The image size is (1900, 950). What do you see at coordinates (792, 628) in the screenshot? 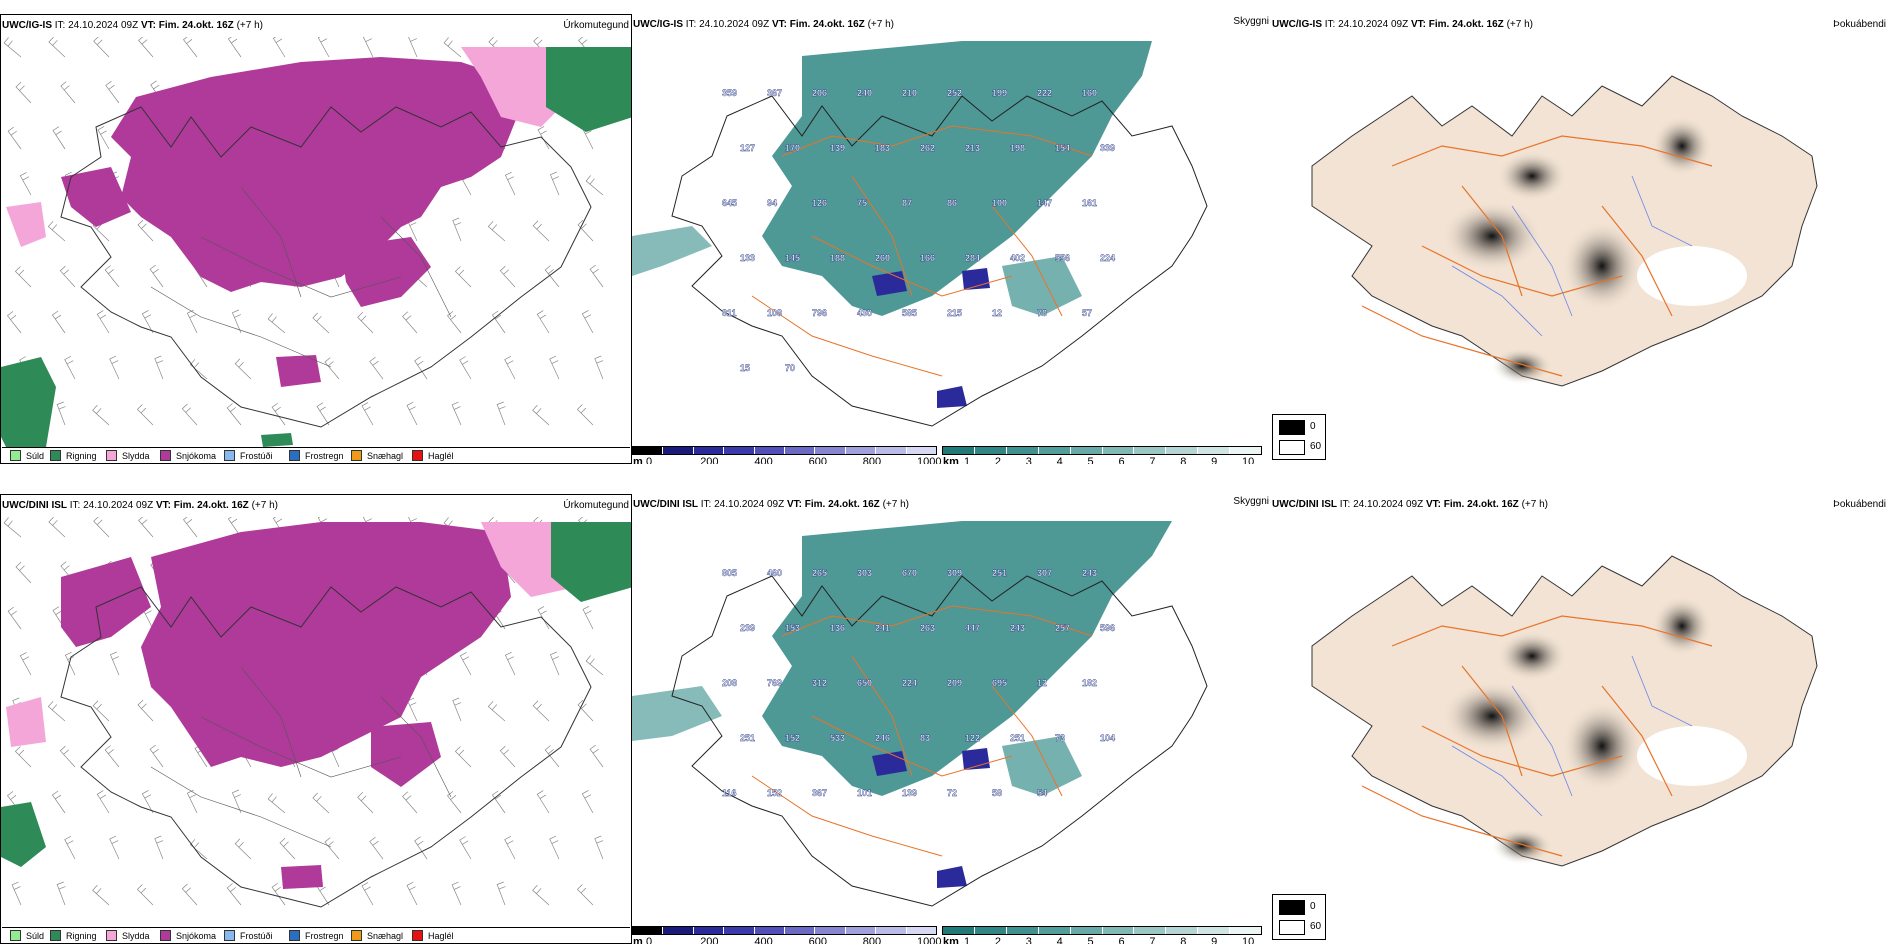
I see `cloudbase-value-label: 153` at bounding box center [792, 628].